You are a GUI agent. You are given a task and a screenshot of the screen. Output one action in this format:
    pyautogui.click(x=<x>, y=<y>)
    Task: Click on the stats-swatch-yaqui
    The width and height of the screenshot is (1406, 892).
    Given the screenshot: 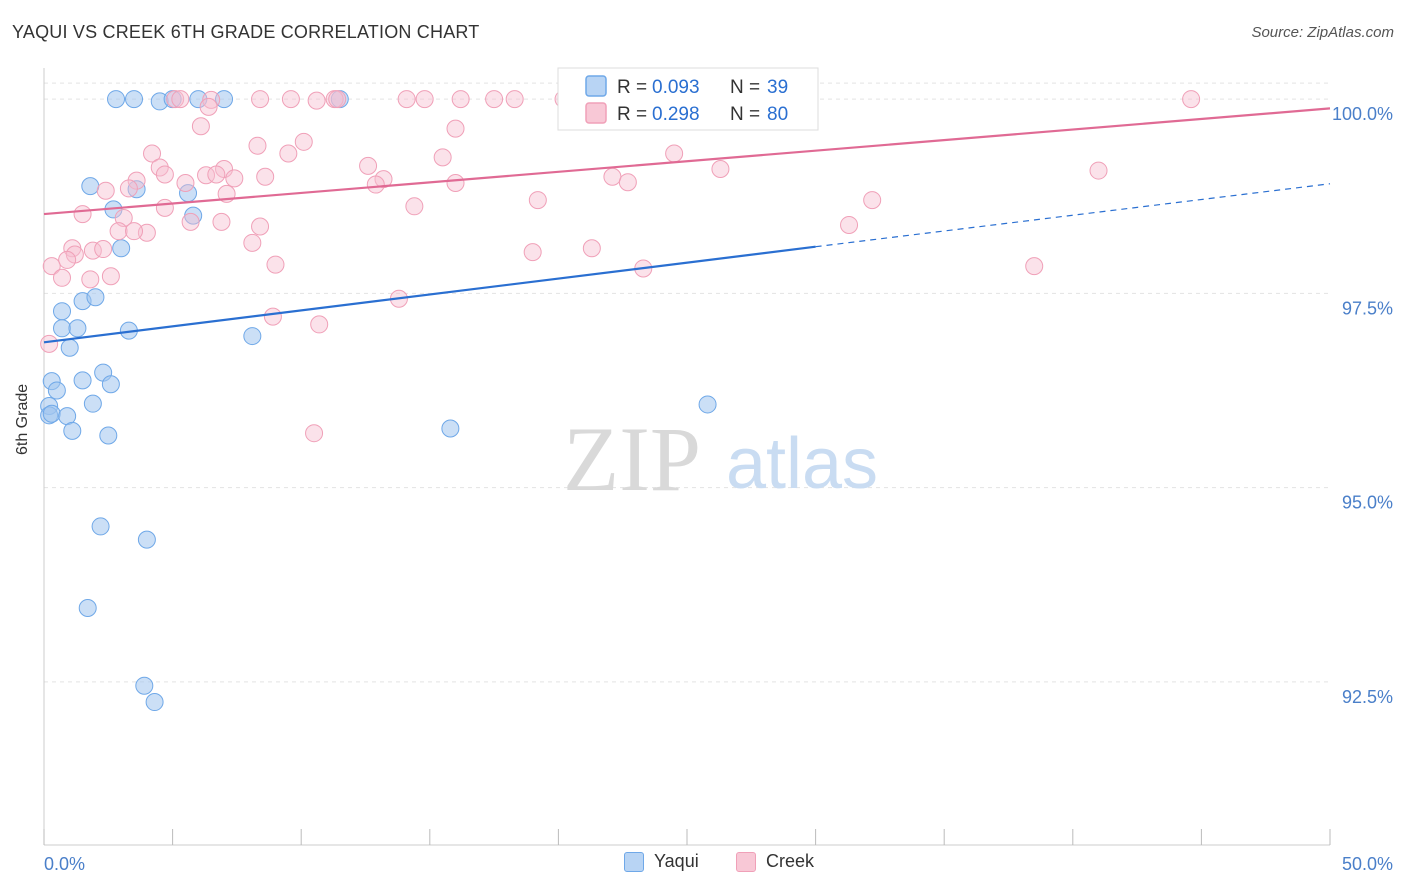 What is the action you would take?
    pyautogui.click(x=596, y=86)
    